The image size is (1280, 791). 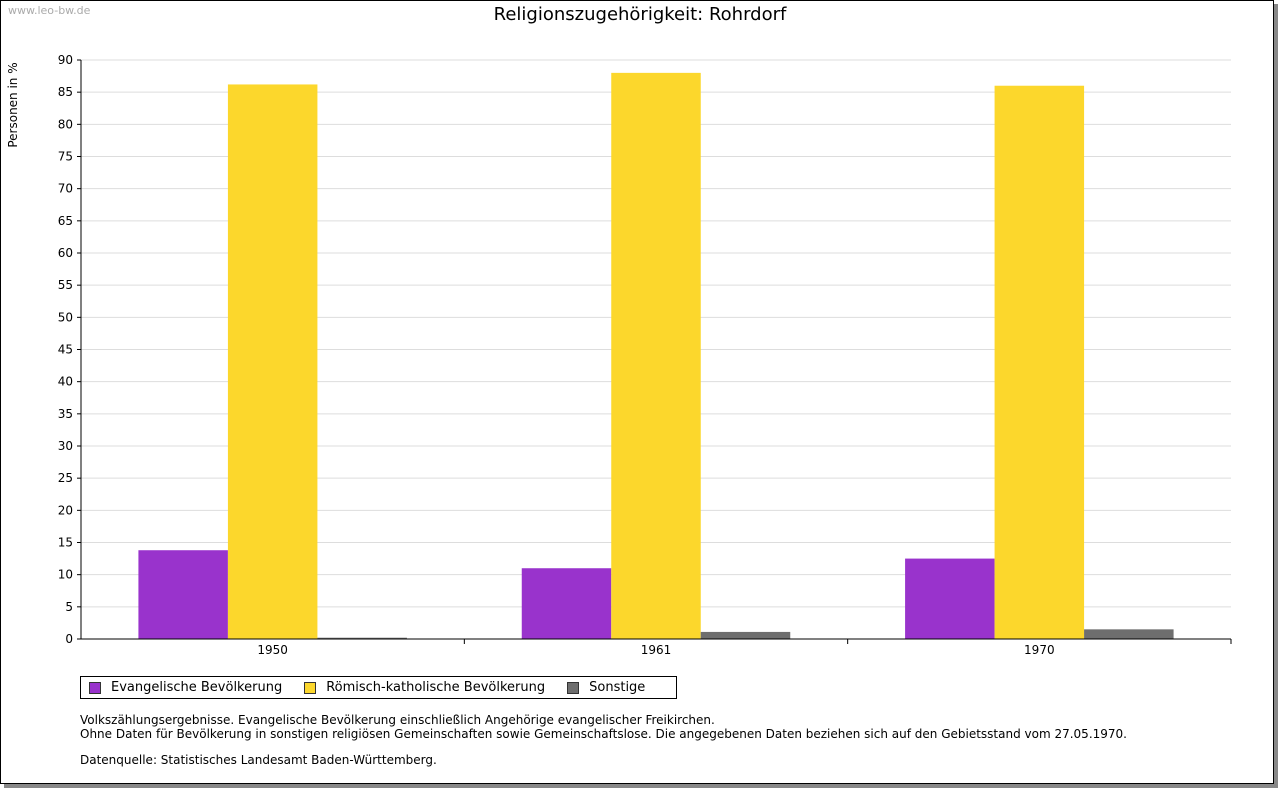 What do you see at coordinates (436, 687) in the screenshot?
I see `legend-label-katholisch: Römisch-katholische Bevölkerung` at bounding box center [436, 687].